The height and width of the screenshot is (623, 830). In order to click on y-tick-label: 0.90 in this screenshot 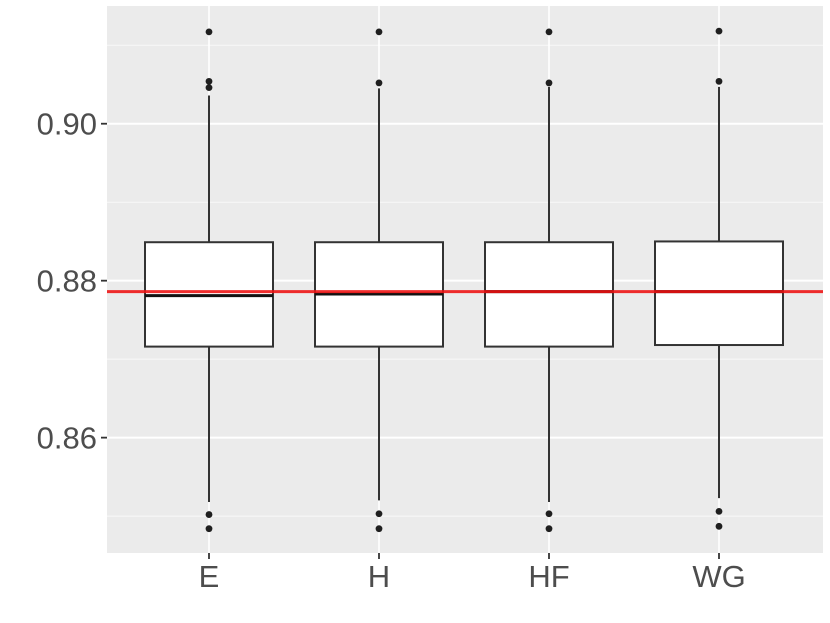, I will do `click(67, 124)`.